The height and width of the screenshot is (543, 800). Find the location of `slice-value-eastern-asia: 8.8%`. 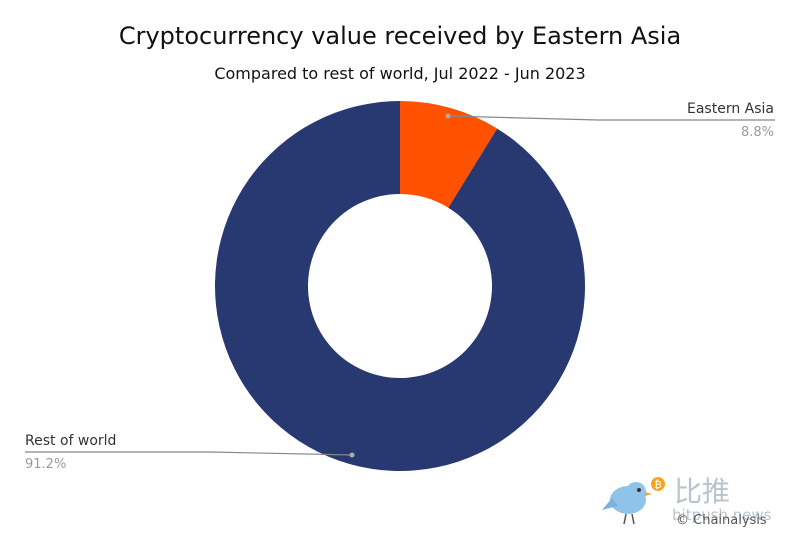

slice-value-eastern-asia: 8.8% is located at coordinates (757, 132).